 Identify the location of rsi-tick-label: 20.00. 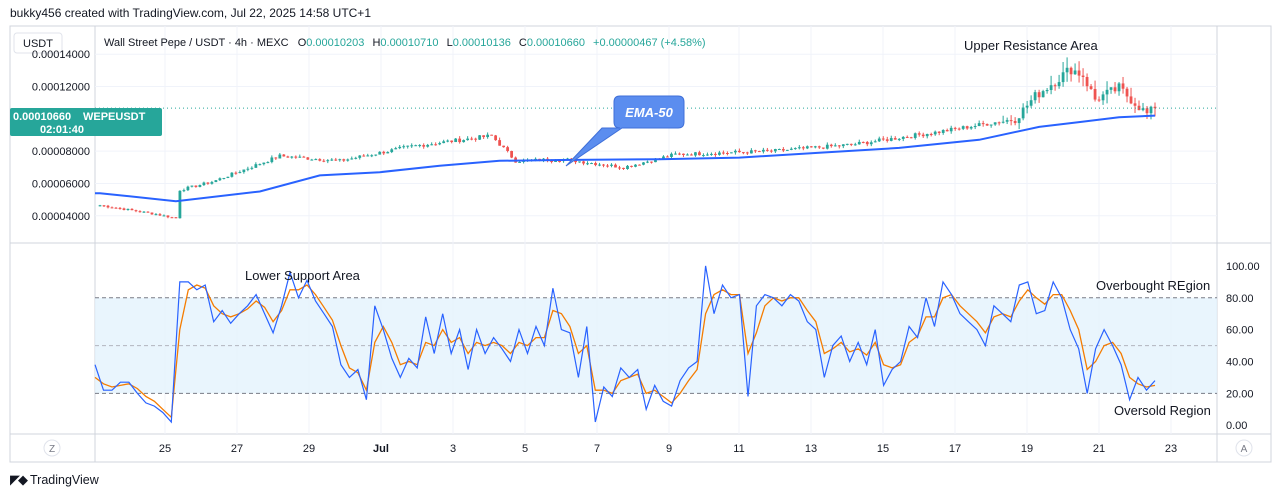
(1240, 394).